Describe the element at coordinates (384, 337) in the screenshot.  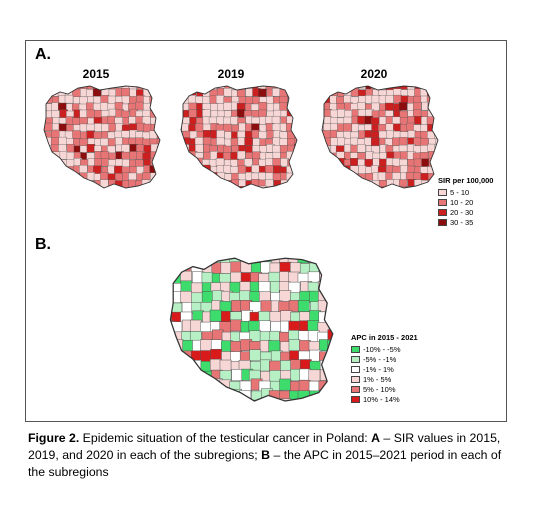
I see `apc-legend-title: APC in 2015 - 2021` at that location.